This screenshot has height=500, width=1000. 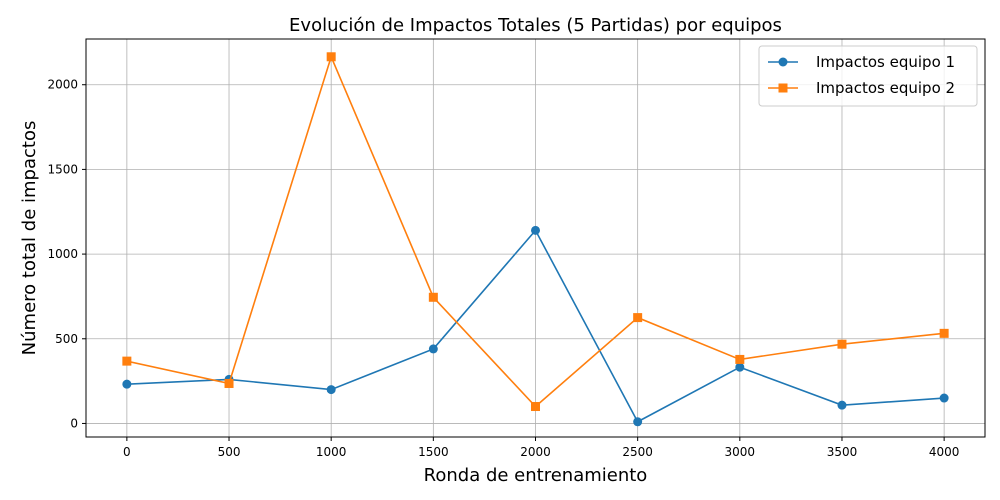 I want to click on legend-item: Impactos equipo 1, so click(x=861, y=62).